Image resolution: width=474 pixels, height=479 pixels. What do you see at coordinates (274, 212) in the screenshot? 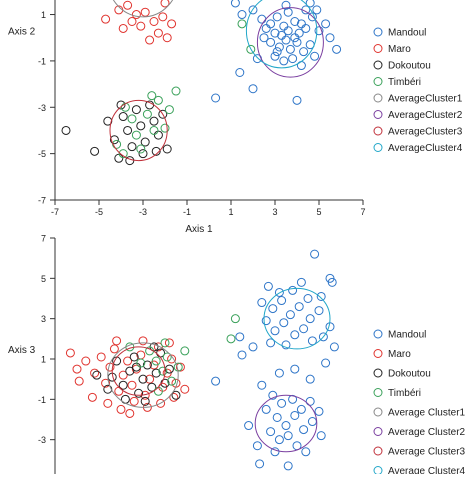
I see `x-tick-label: 3` at bounding box center [274, 212].